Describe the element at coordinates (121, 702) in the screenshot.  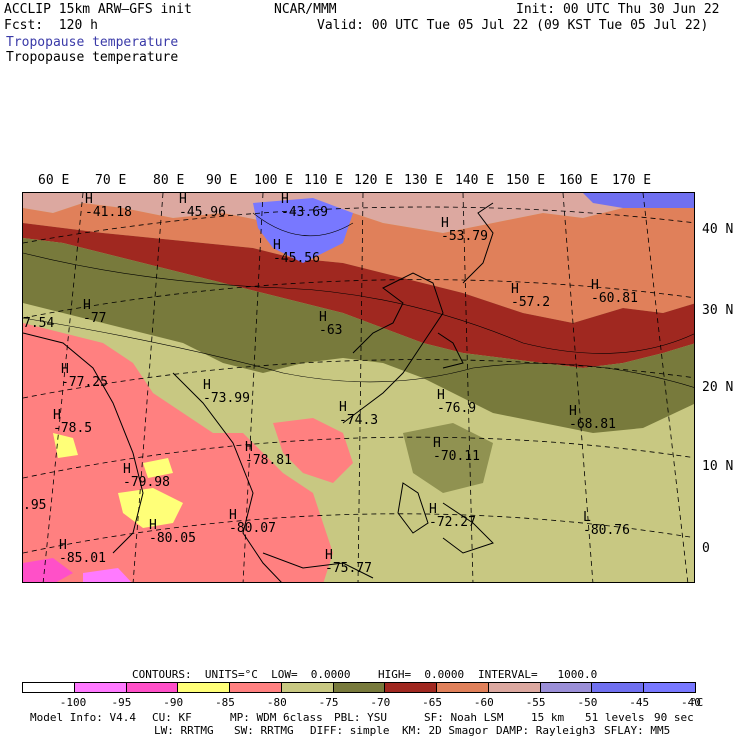
I see `colorbar-label: -95` at that location.